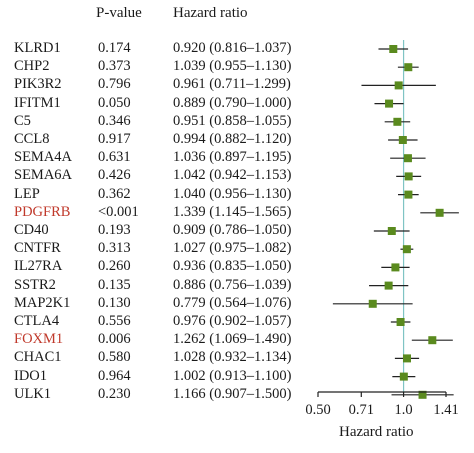 This screenshot has width=474, height=453. Describe the element at coordinates (232, 157) in the screenshot. I see `hazard-ratio-cell: 1.036 (0.897–1.195)` at that location.